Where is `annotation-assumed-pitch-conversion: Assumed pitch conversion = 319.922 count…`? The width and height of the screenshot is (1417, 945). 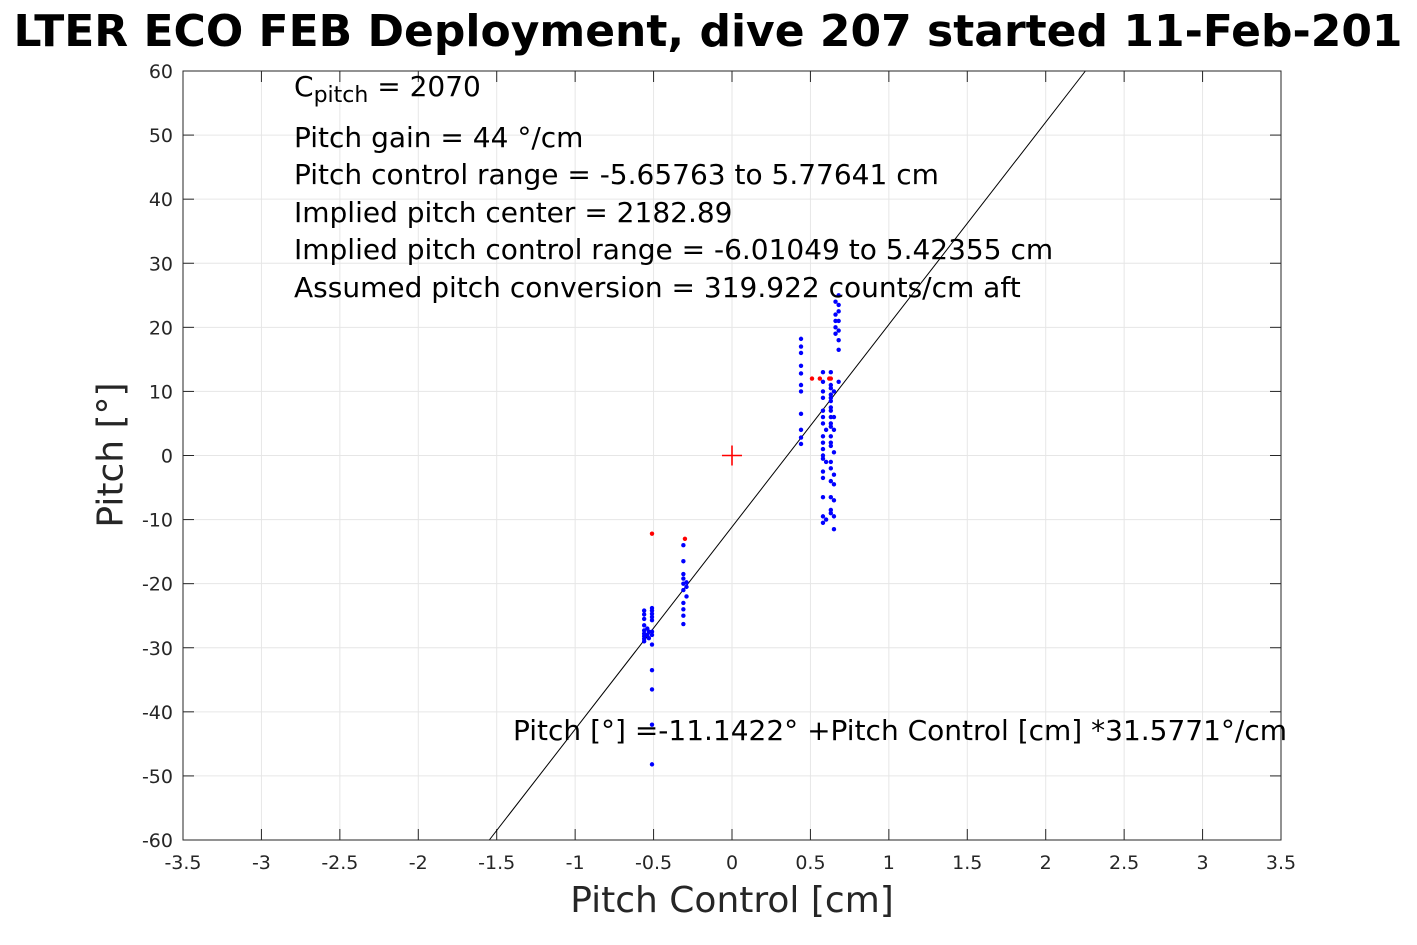
annotation-assumed-pitch-conversion: Assumed pitch conversion = 319.922 count… is located at coordinates (657, 287).